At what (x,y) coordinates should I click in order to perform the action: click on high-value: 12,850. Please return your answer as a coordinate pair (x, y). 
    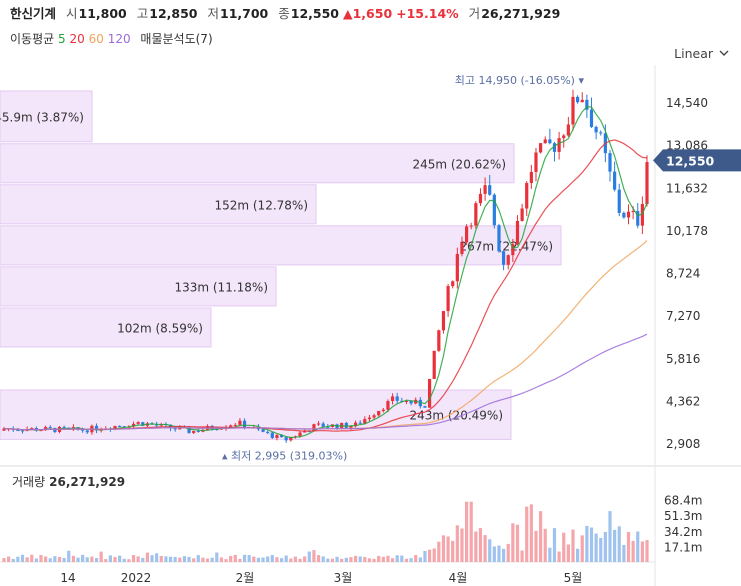
    Looking at the image, I should click on (173, 13).